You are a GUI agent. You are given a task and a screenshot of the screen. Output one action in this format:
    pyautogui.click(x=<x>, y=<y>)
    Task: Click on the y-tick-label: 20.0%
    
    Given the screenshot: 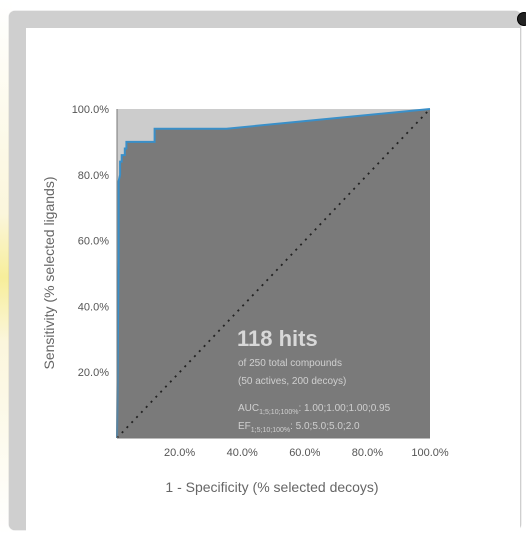 What is the action you would take?
    pyautogui.click(x=93, y=373)
    